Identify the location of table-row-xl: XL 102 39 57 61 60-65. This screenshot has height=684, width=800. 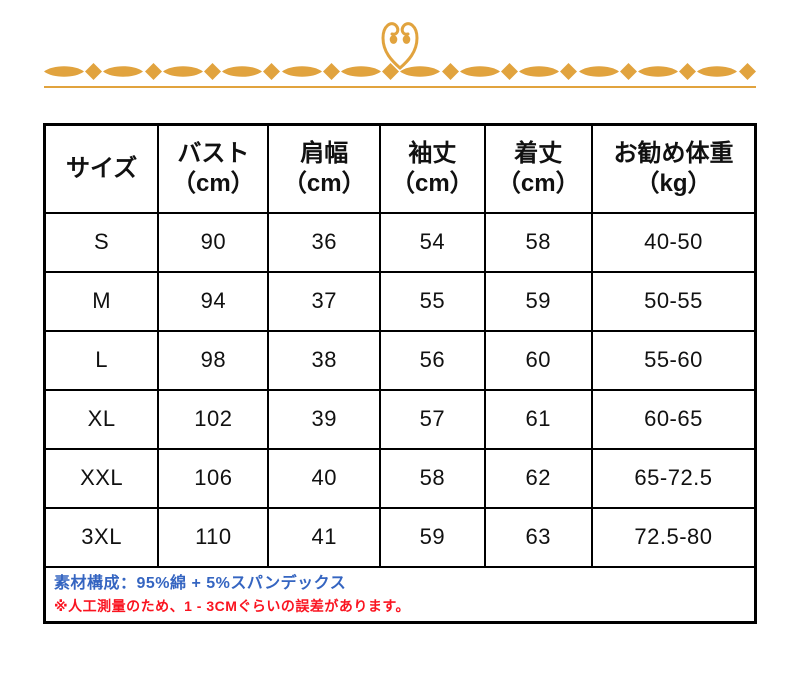
(400, 419).